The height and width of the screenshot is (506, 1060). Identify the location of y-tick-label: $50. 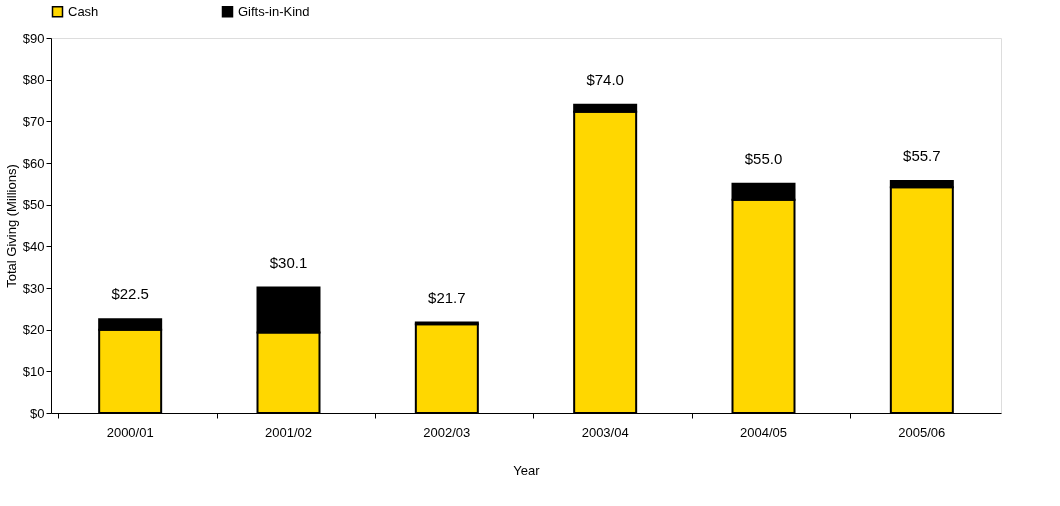
(33, 205).